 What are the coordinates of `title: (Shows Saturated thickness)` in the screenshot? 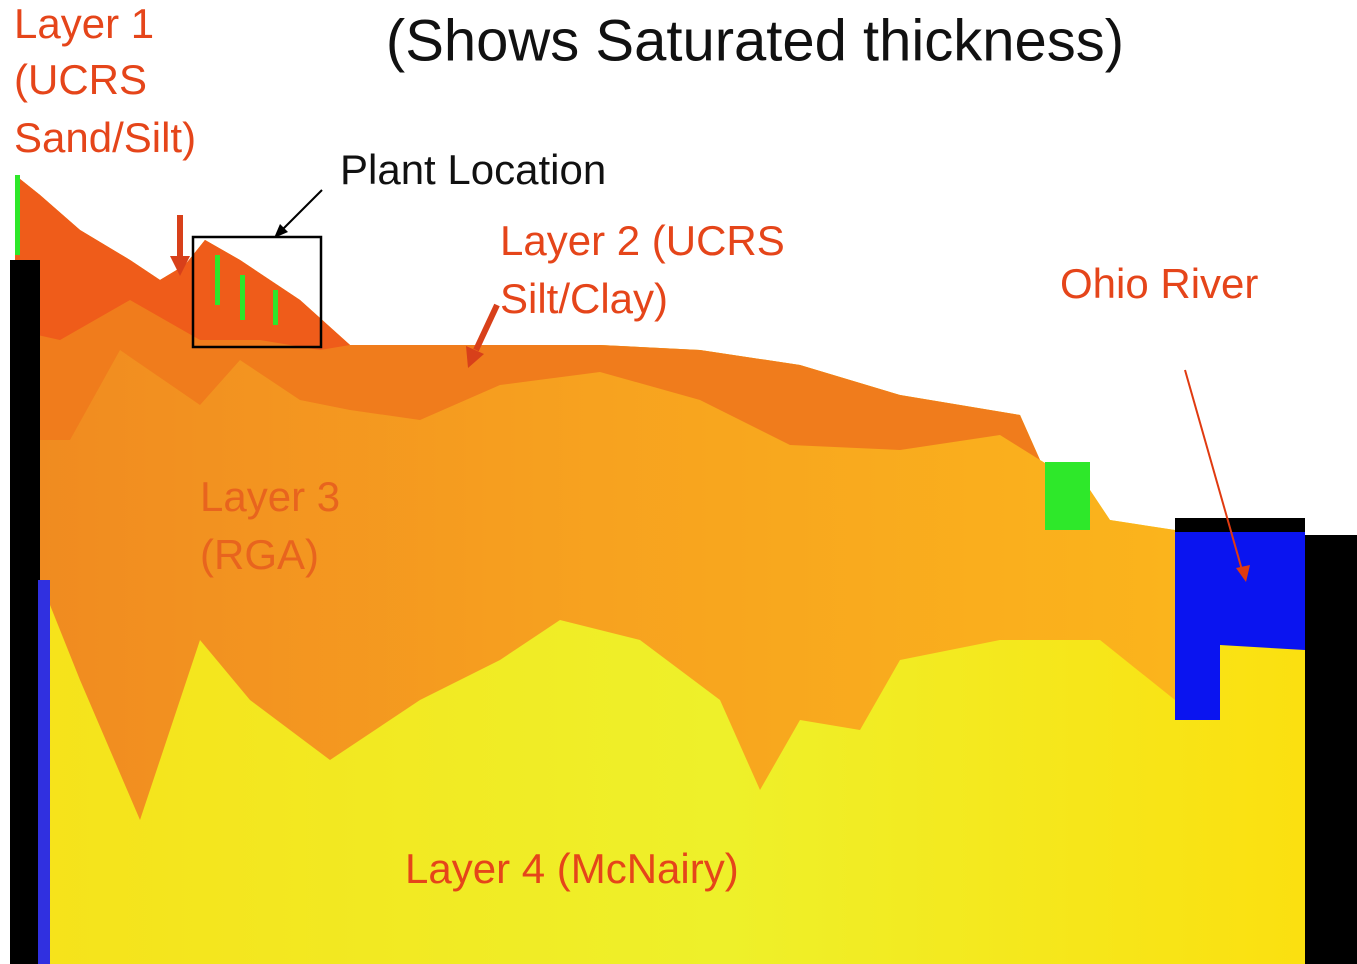 It's located at (755, 40).